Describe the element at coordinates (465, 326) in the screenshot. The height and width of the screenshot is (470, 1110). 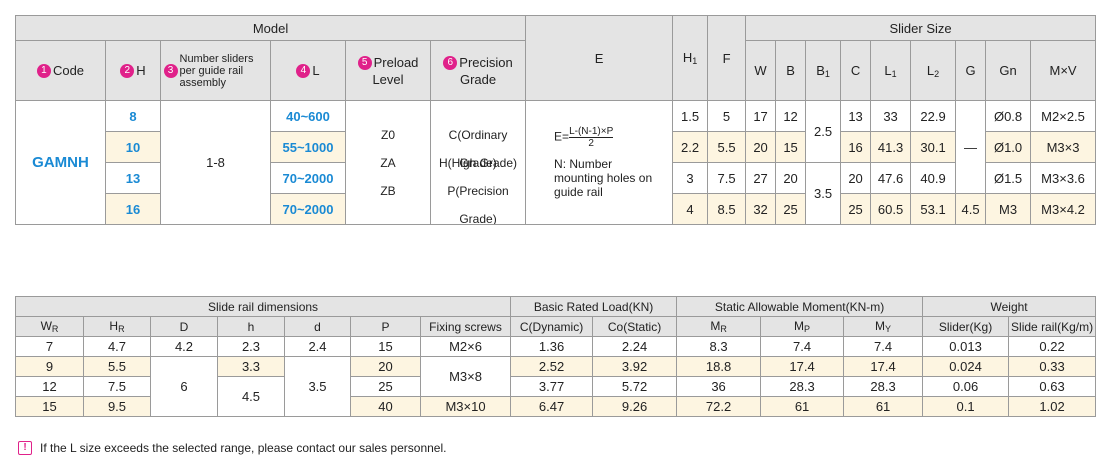
I see `cell-text: Fixing screws` at that location.